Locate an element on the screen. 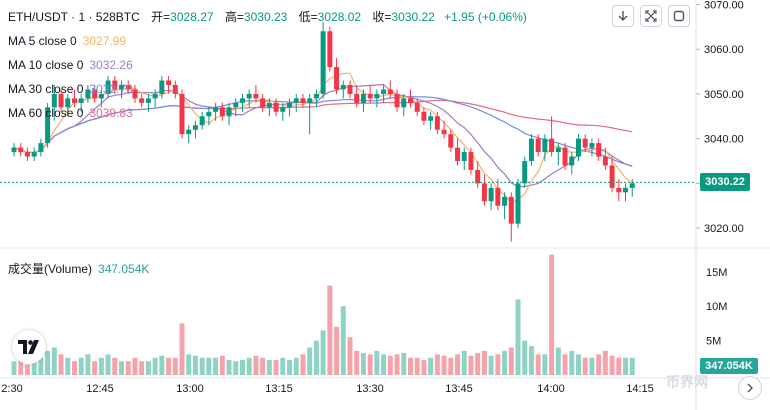 The height and width of the screenshot is (410, 770). time-tick-label: 13:30 is located at coordinates (370, 389).